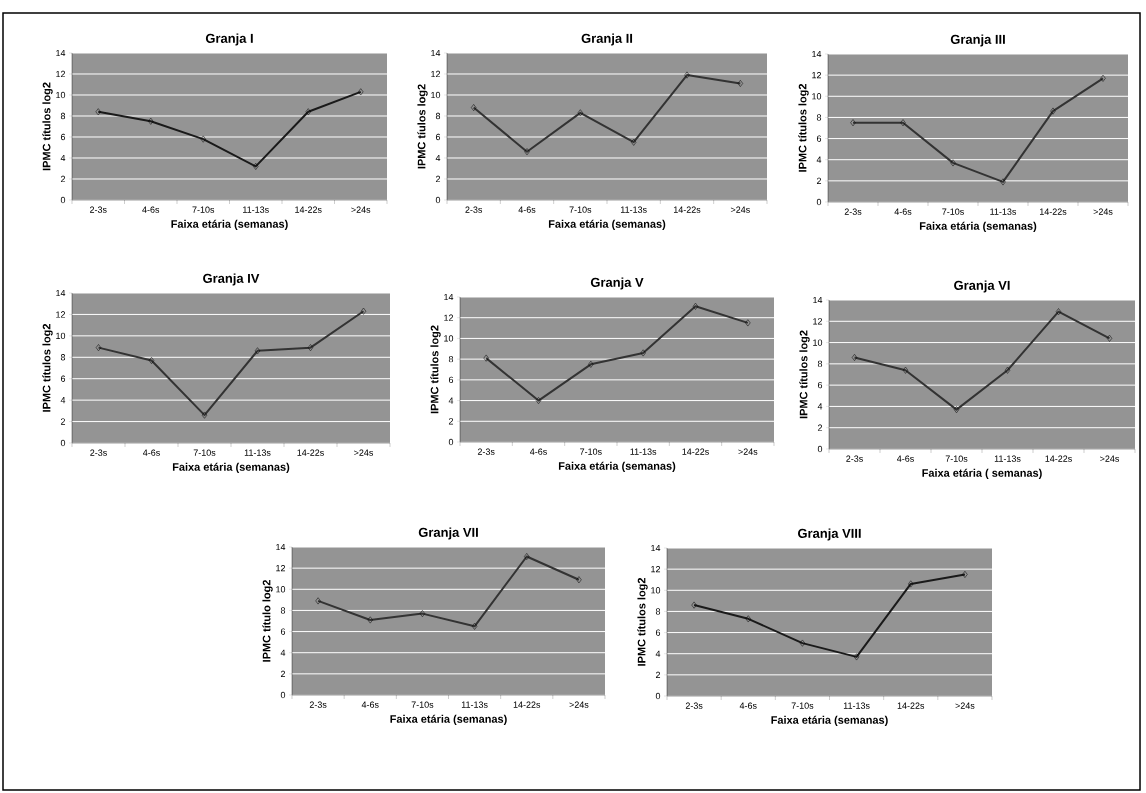 Image resolution: width=1146 pixels, height=793 pixels. Describe the element at coordinates (229, 39) in the screenshot. I see `chart-title: Granja I` at that location.